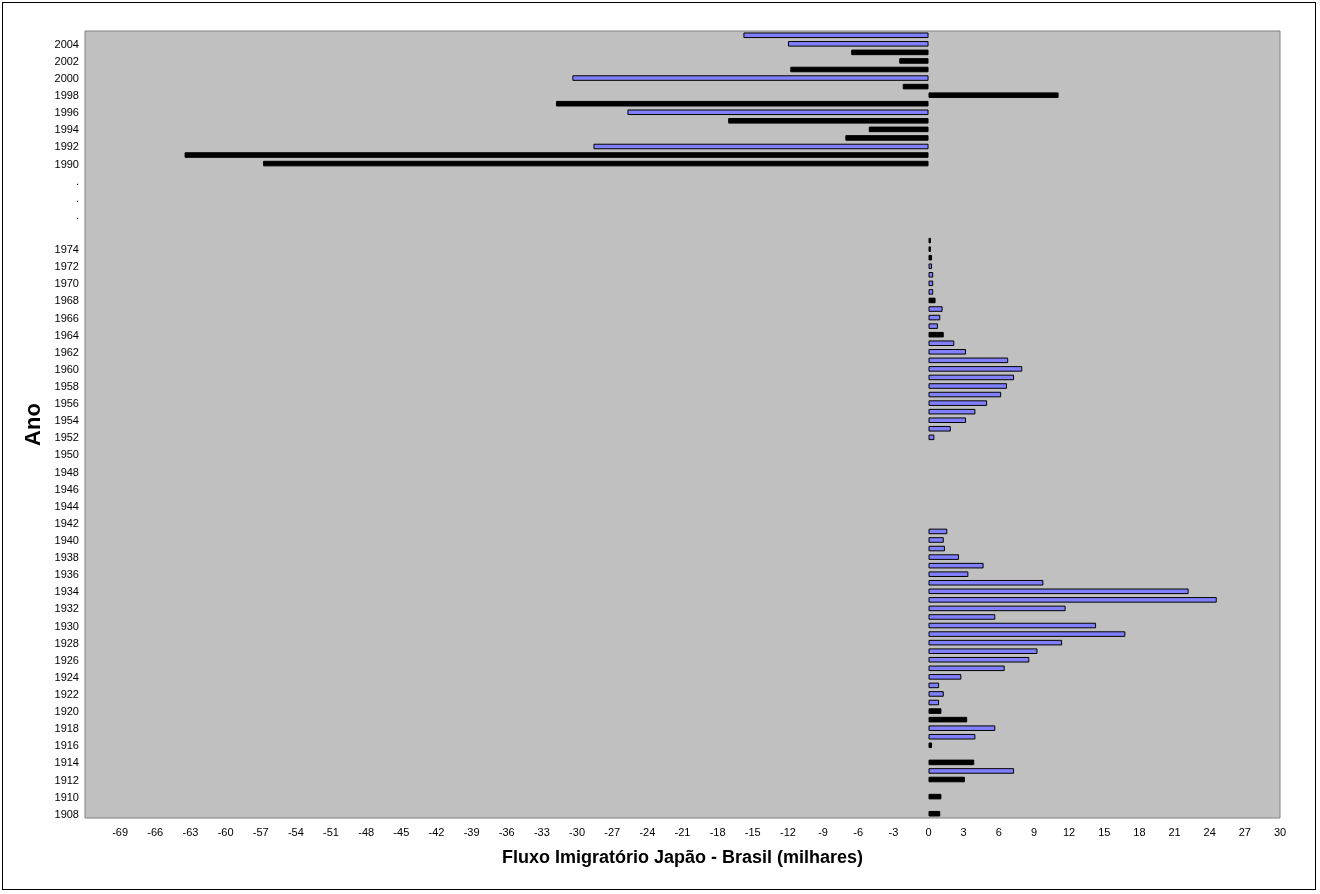  I want to click on y-tick-label: 2002, so click(66, 60).